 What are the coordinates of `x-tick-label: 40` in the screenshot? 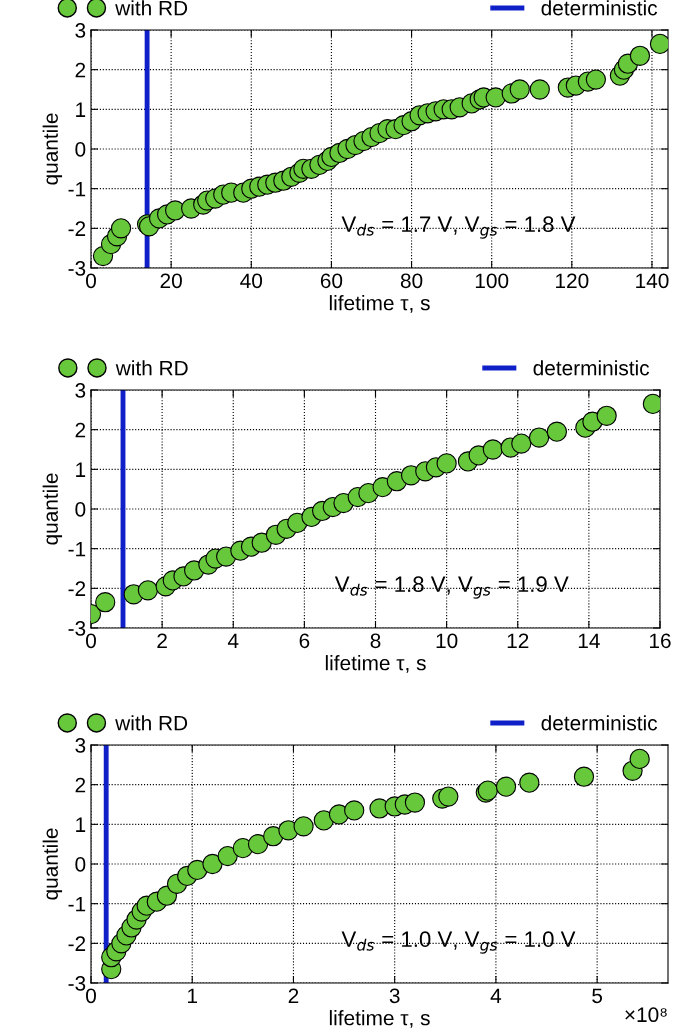 It's located at (251, 281).